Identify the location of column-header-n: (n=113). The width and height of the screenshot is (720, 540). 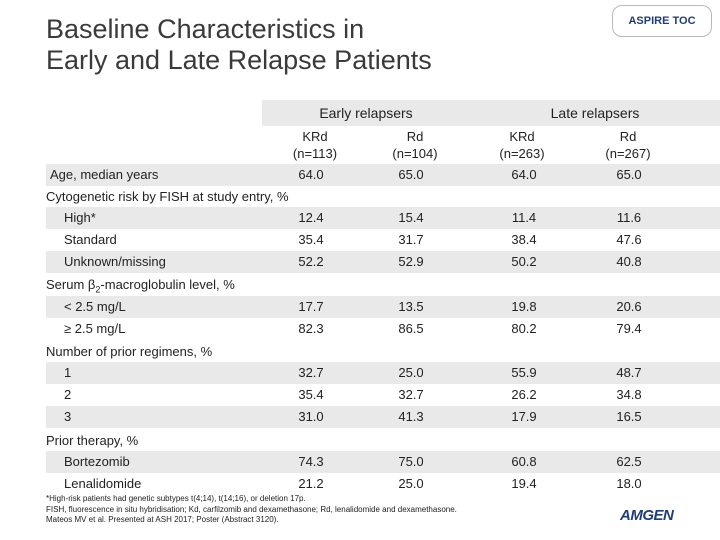
(315, 153).